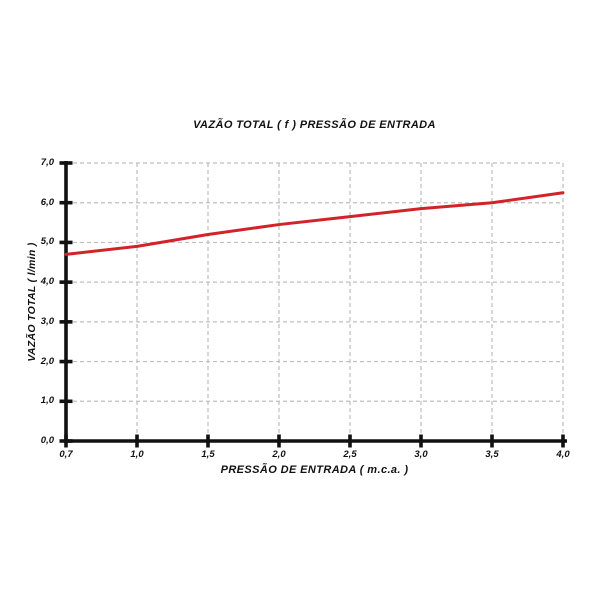 The image size is (600, 600). I want to click on x-tick-label: 1,5, so click(208, 454).